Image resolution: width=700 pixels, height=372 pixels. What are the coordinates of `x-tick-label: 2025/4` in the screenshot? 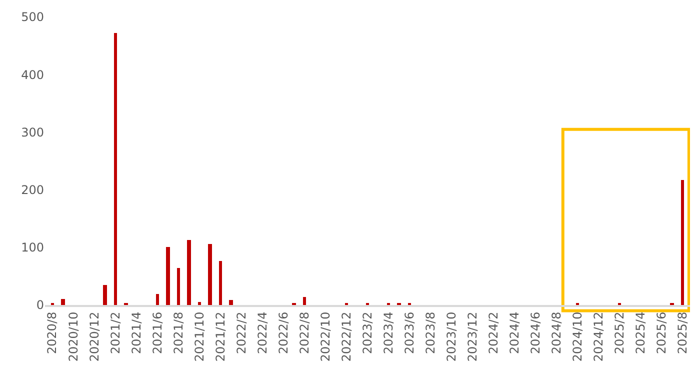 It's located at (641, 333).